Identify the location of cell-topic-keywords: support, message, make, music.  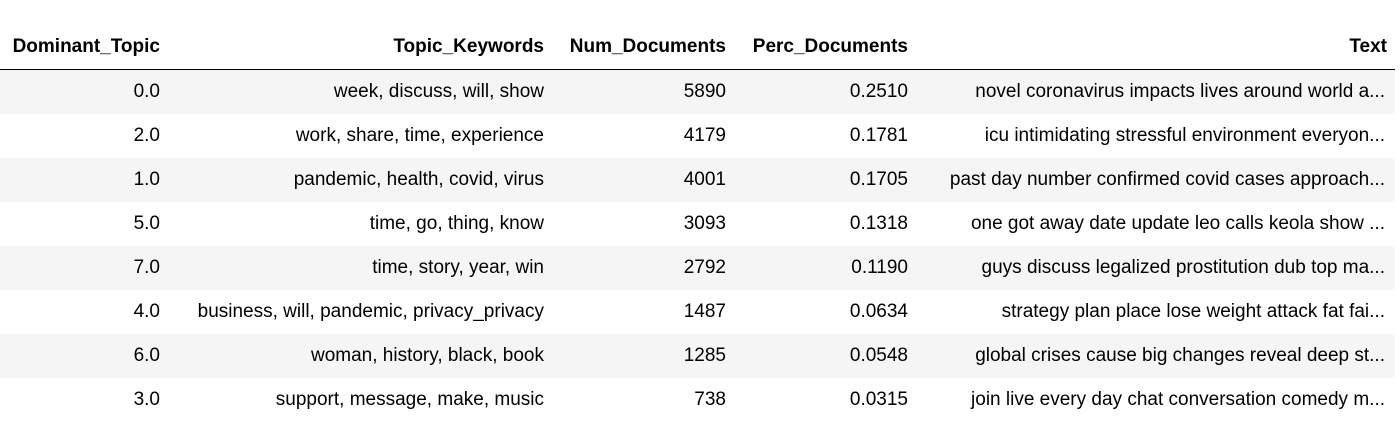
(360, 400).